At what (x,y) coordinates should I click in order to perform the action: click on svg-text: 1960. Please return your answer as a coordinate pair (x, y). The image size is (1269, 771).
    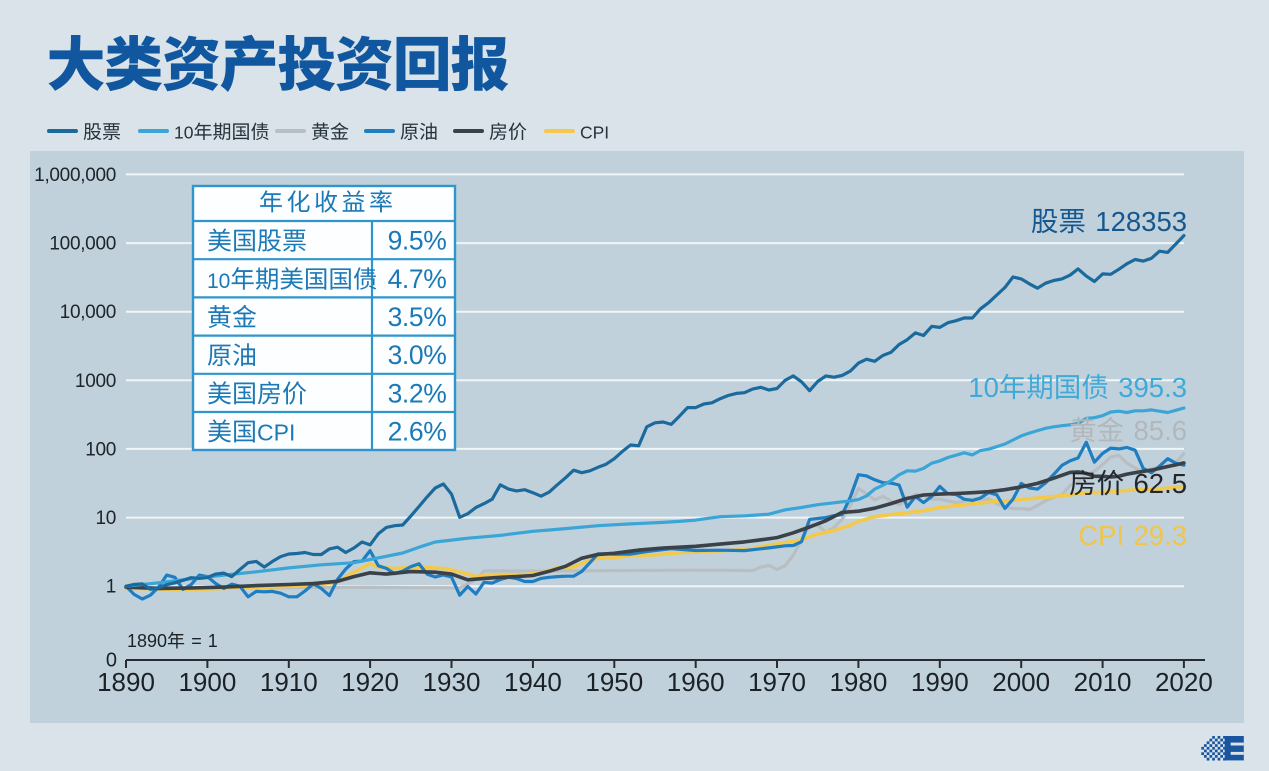
    Looking at the image, I should click on (696, 682).